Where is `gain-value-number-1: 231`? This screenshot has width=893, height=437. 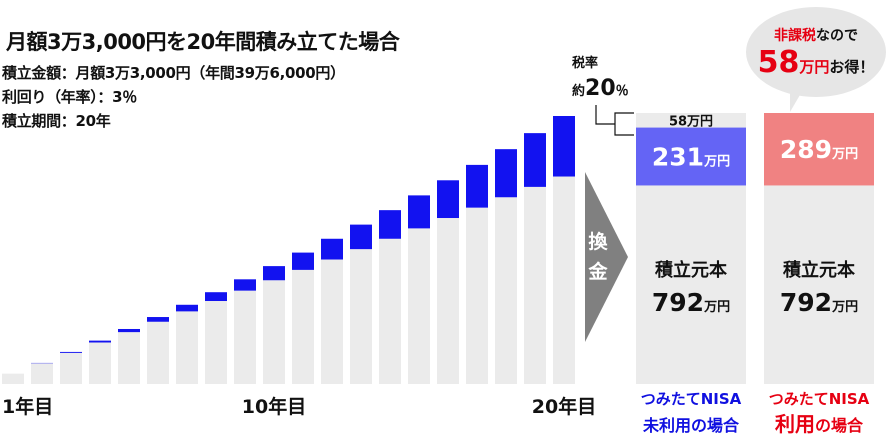 gain-value-number-1: 231 is located at coordinates (678, 156).